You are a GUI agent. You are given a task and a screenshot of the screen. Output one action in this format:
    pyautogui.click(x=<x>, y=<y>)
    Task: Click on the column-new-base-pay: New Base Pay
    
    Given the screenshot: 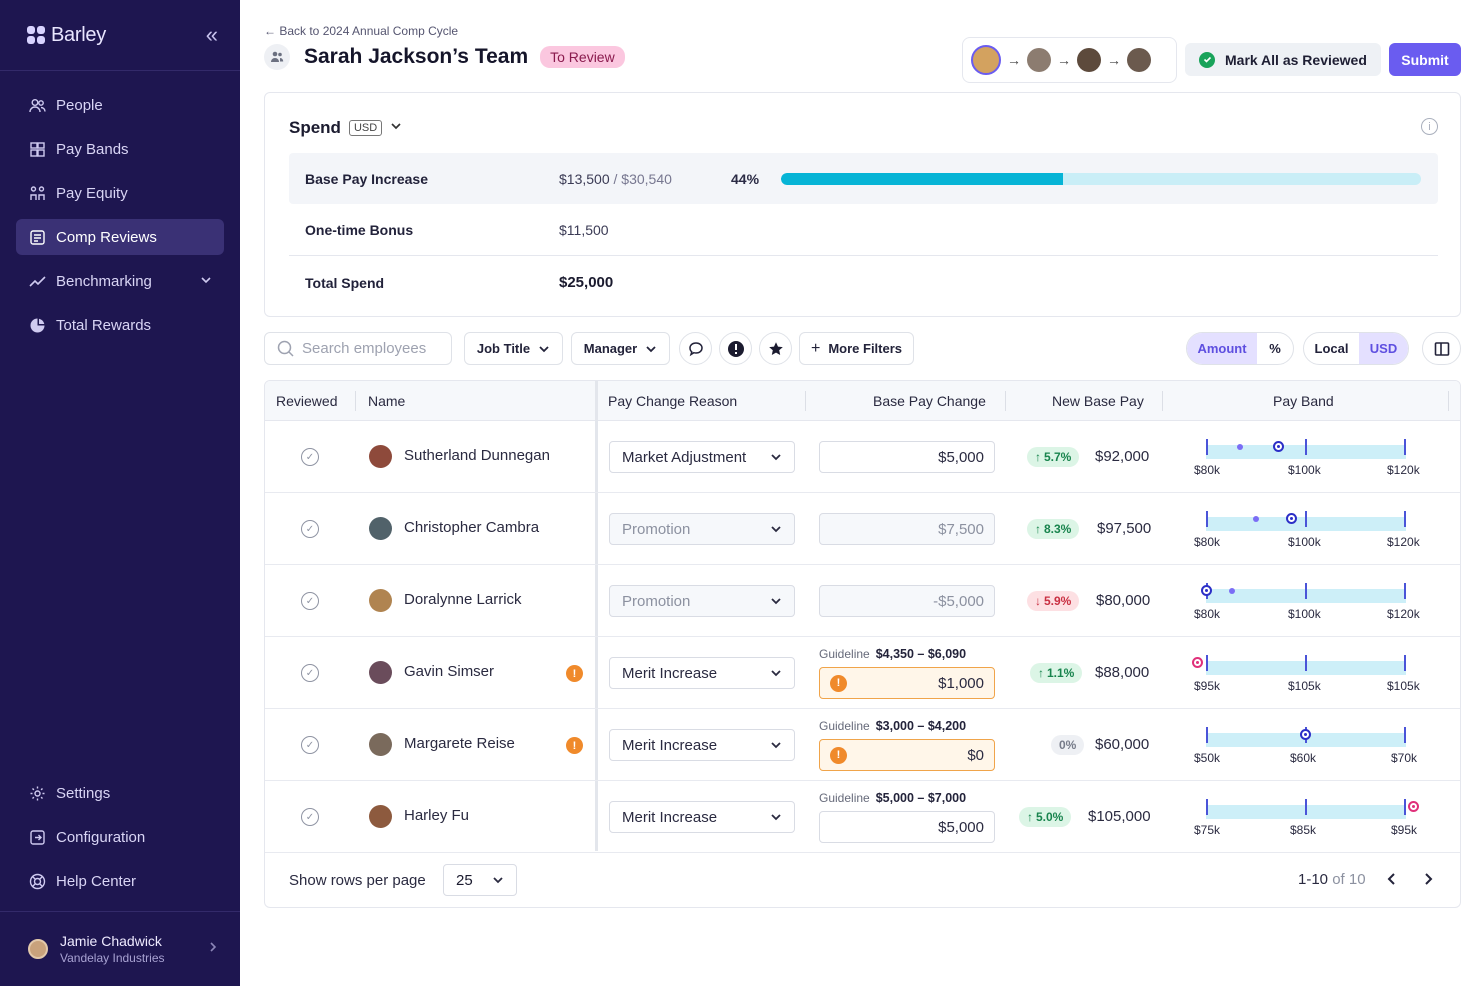 What is the action you would take?
    pyautogui.click(x=1098, y=401)
    